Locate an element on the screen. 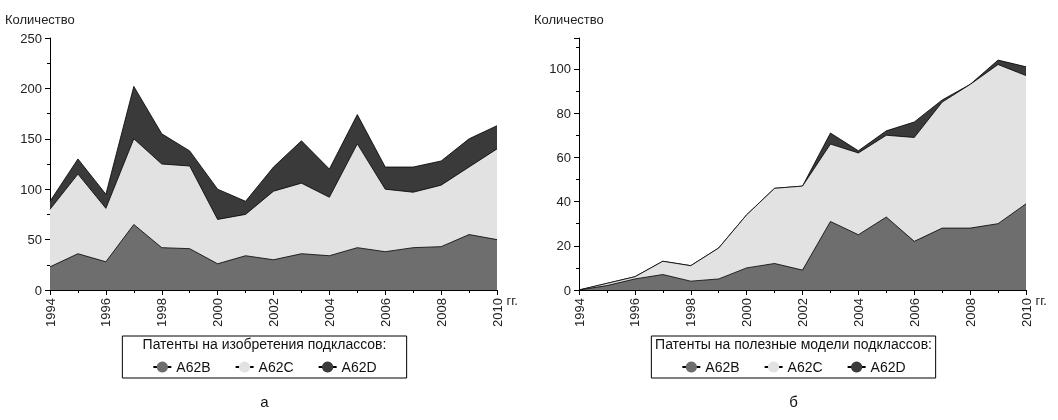 The width and height of the screenshot is (1058, 420). text: а is located at coordinates (265, 401).